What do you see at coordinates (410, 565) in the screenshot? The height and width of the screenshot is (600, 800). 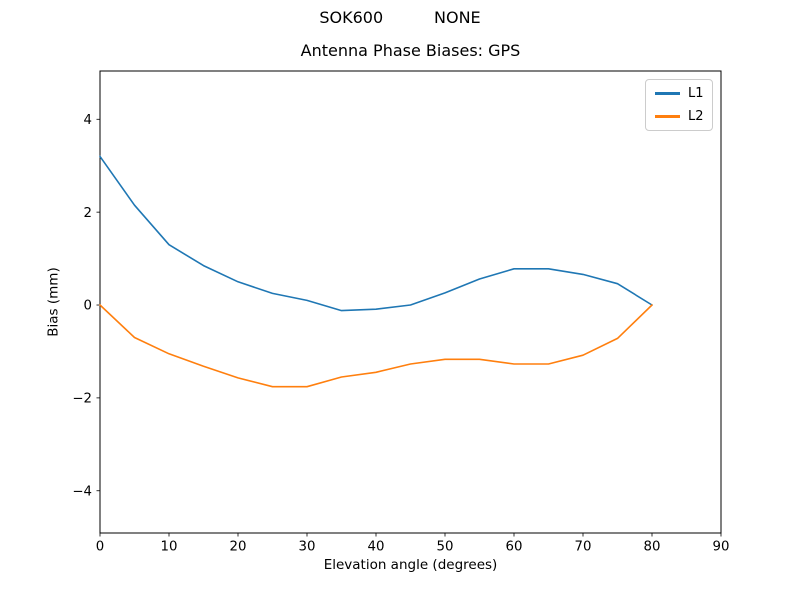 I see `x-axis-label: Elevation angle (degrees)` at bounding box center [410, 565].